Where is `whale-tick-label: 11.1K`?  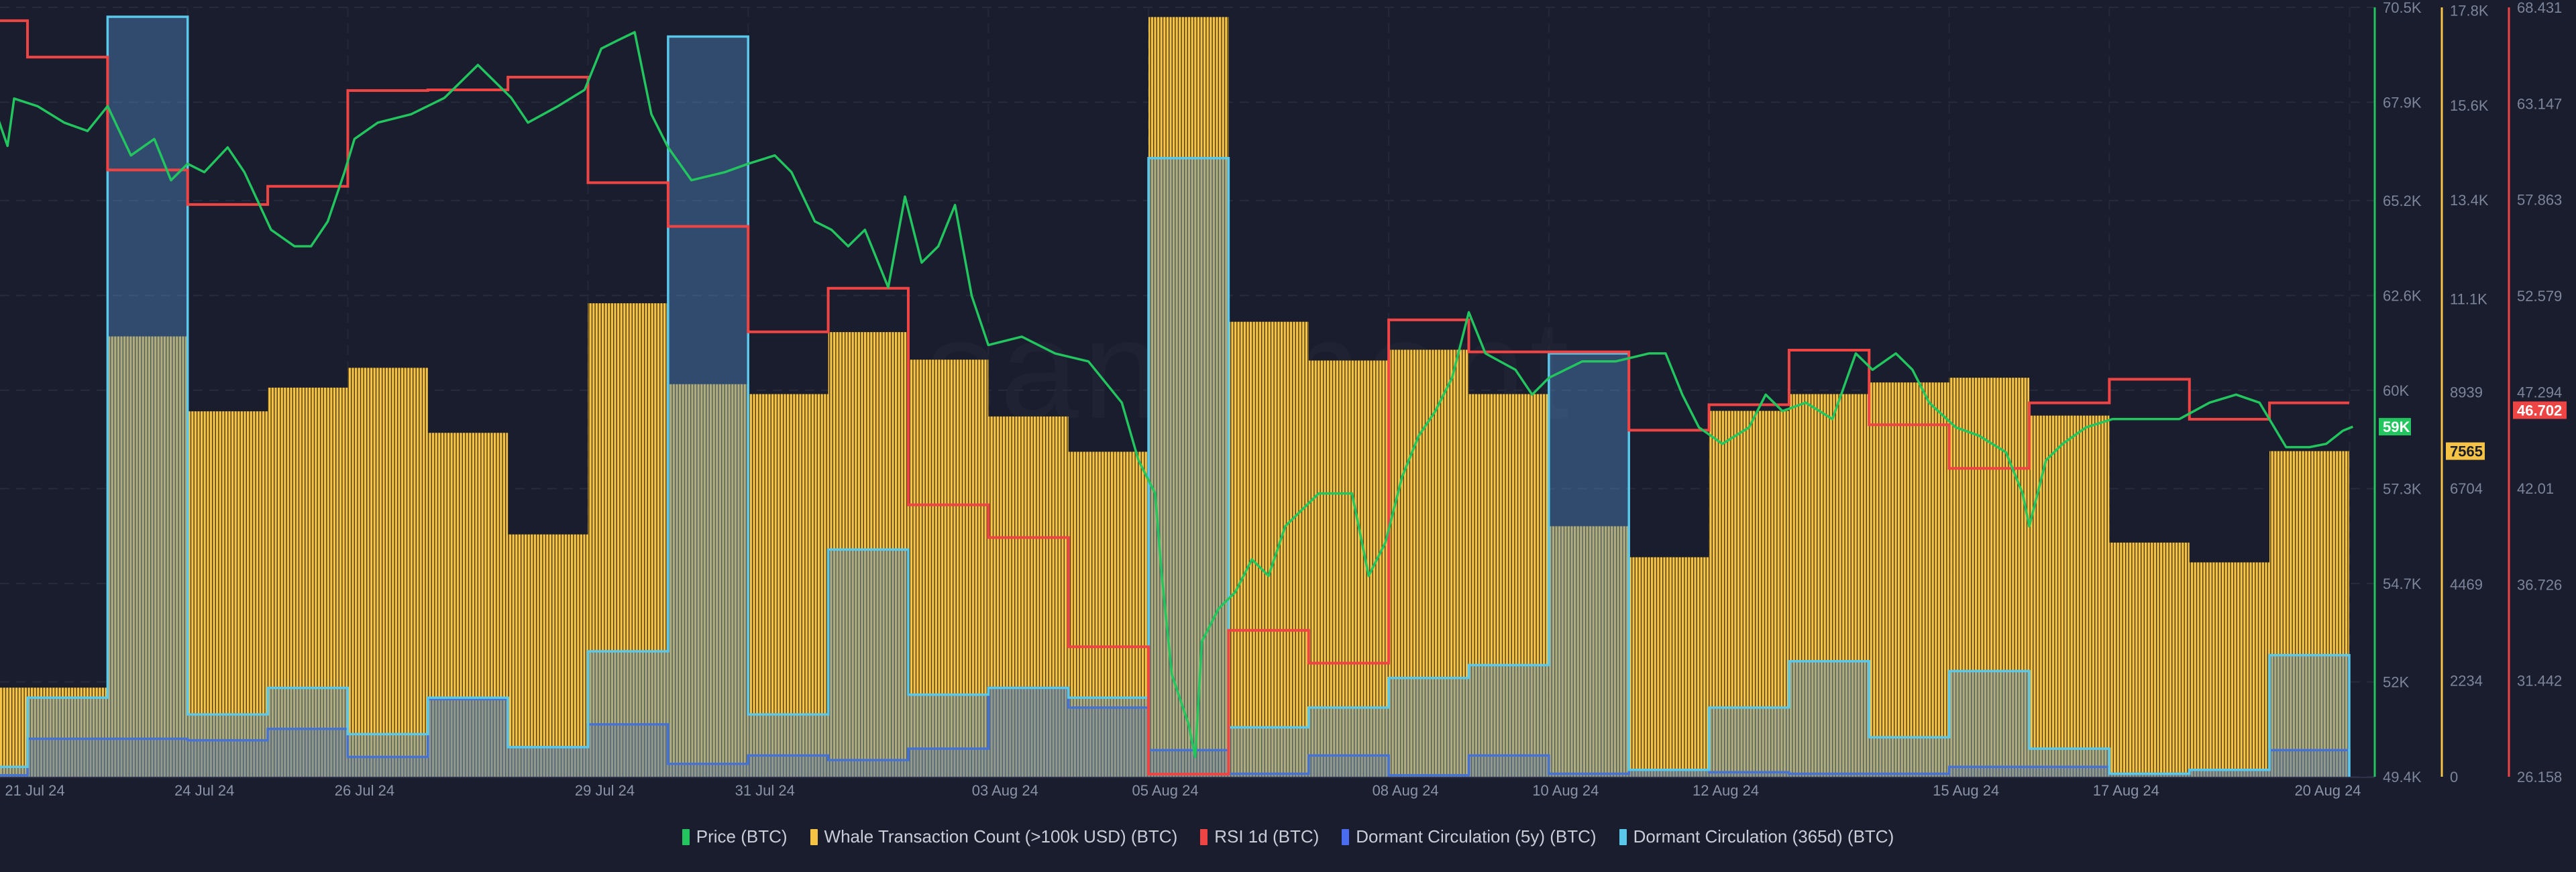 whale-tick-label: 11.1K is located at coordinates (2468, 299).